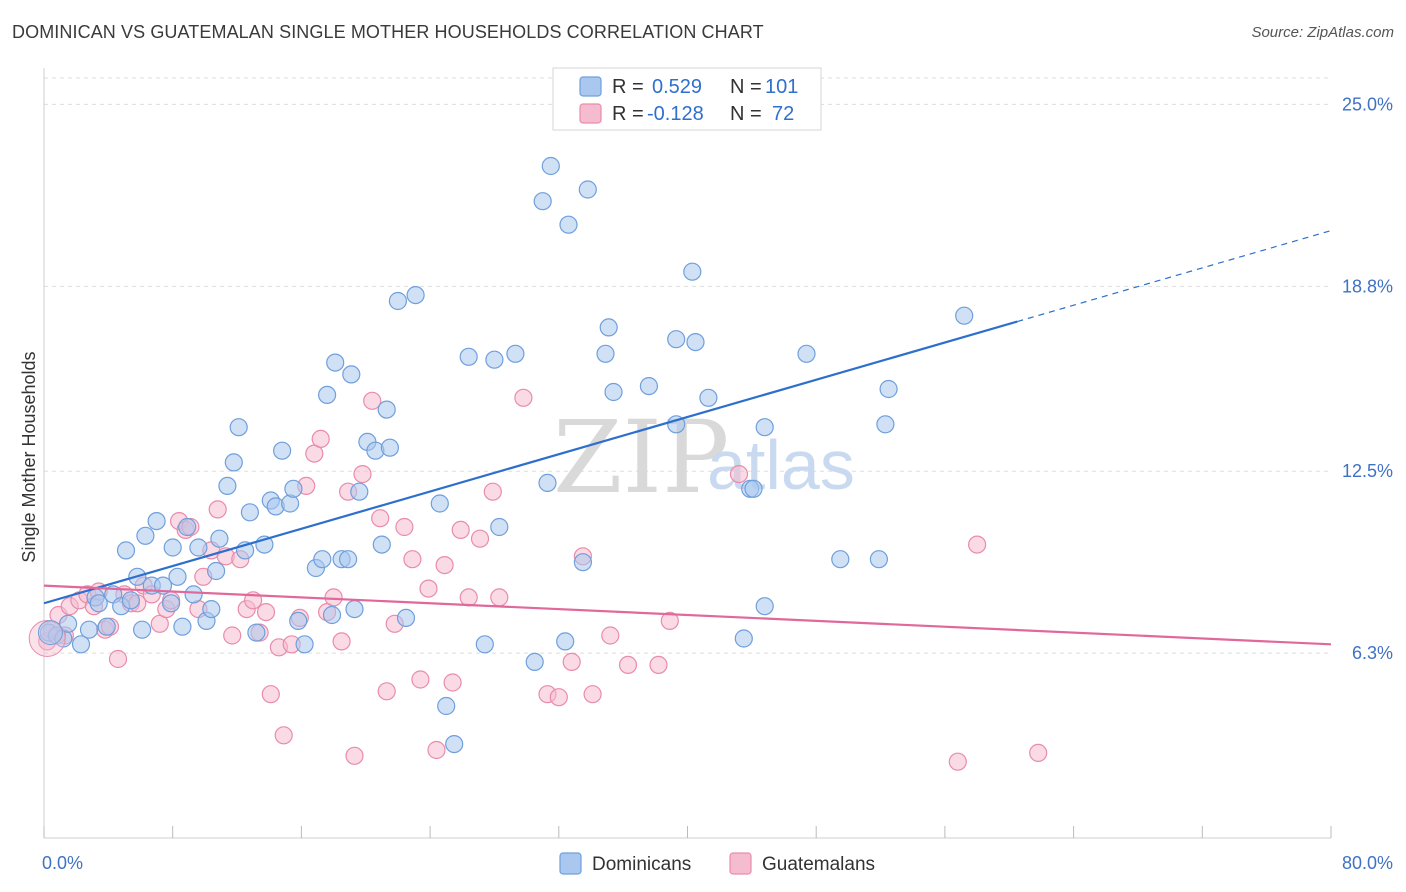 Image resolution: width=1406 pixels, height=892 pixels. Describe the element at coordinates (590, 86) in the screenshot. I see `legend-swatch-dominicans` at that location.